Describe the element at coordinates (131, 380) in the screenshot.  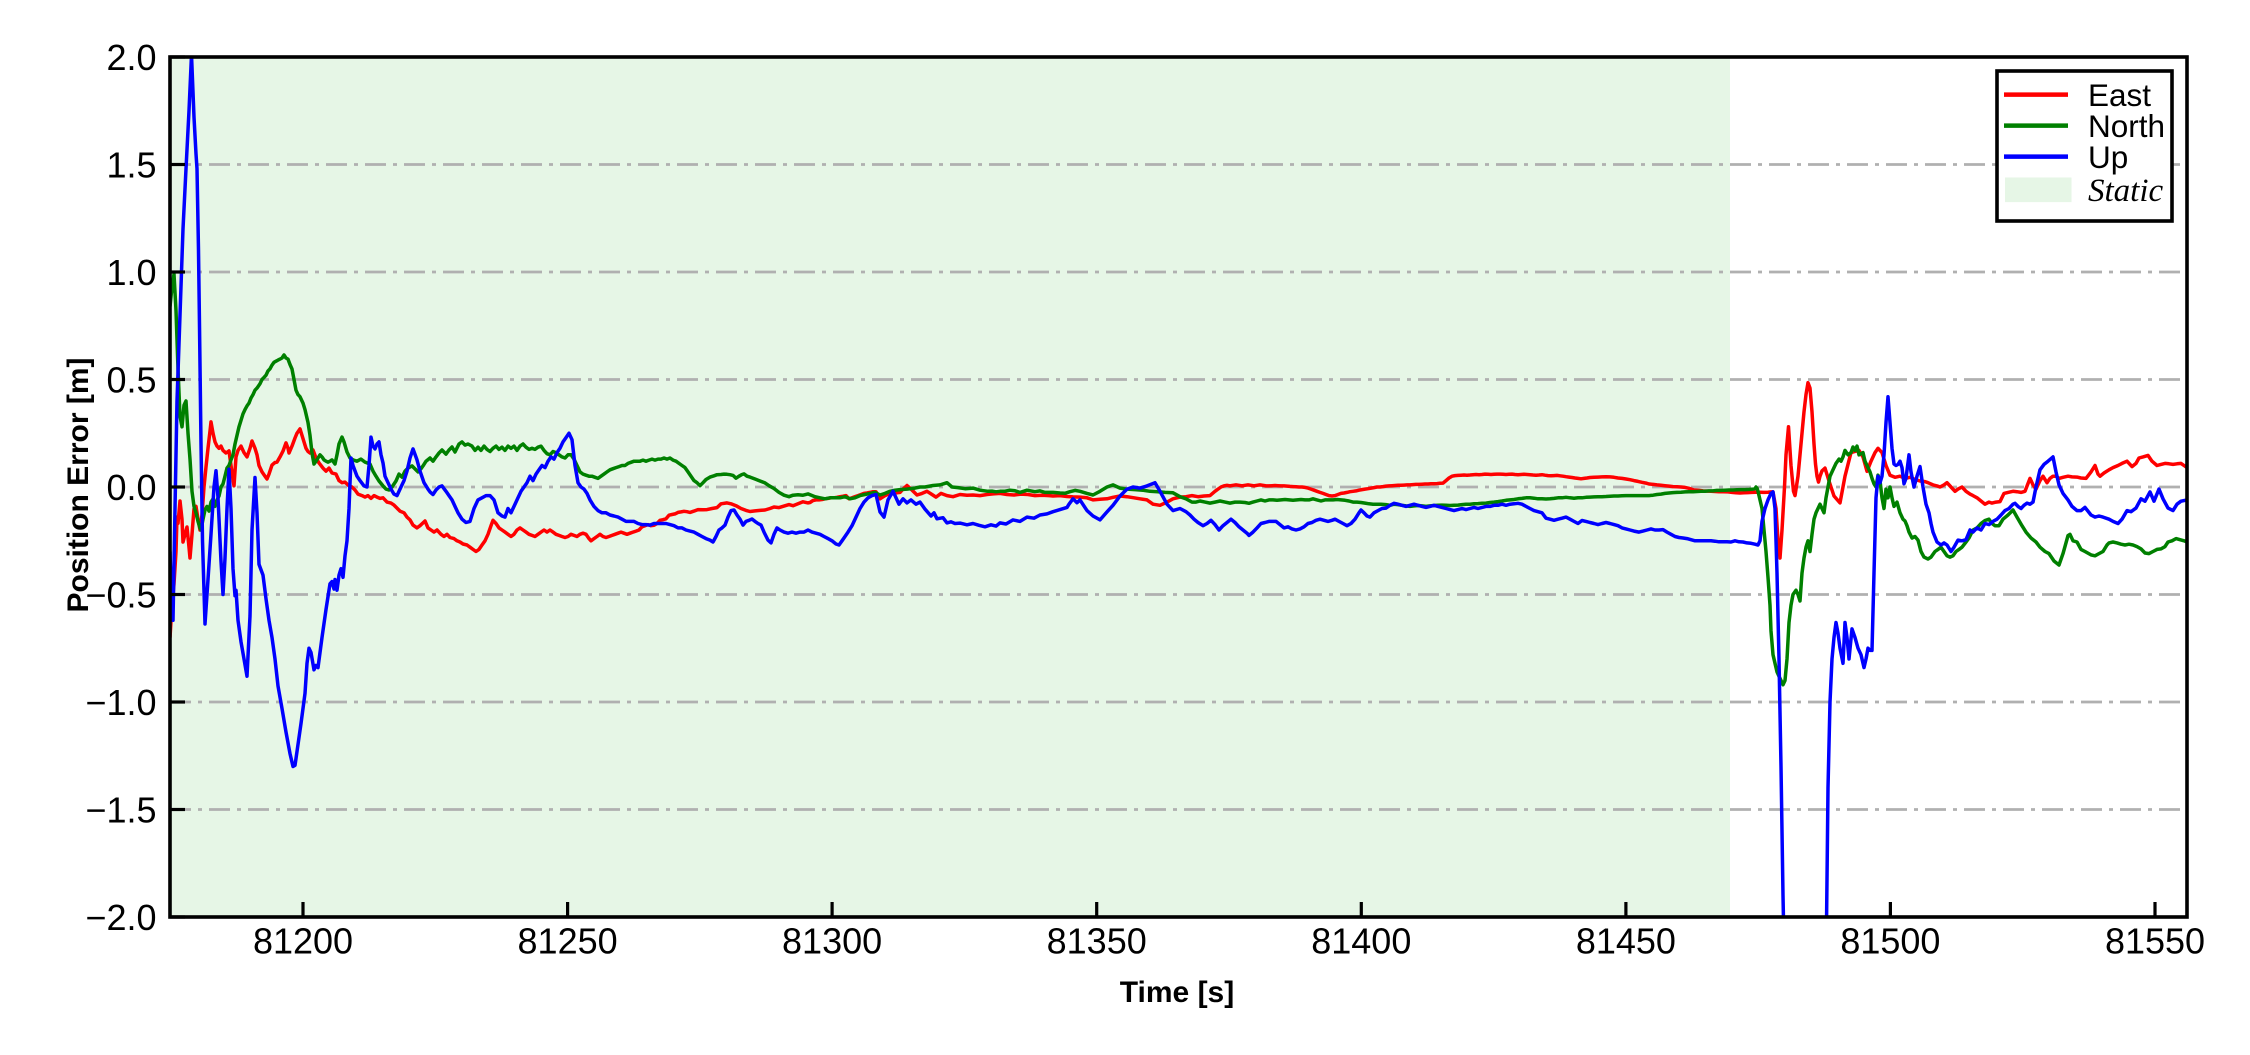
I see `svg-text: 0.5` at that location.